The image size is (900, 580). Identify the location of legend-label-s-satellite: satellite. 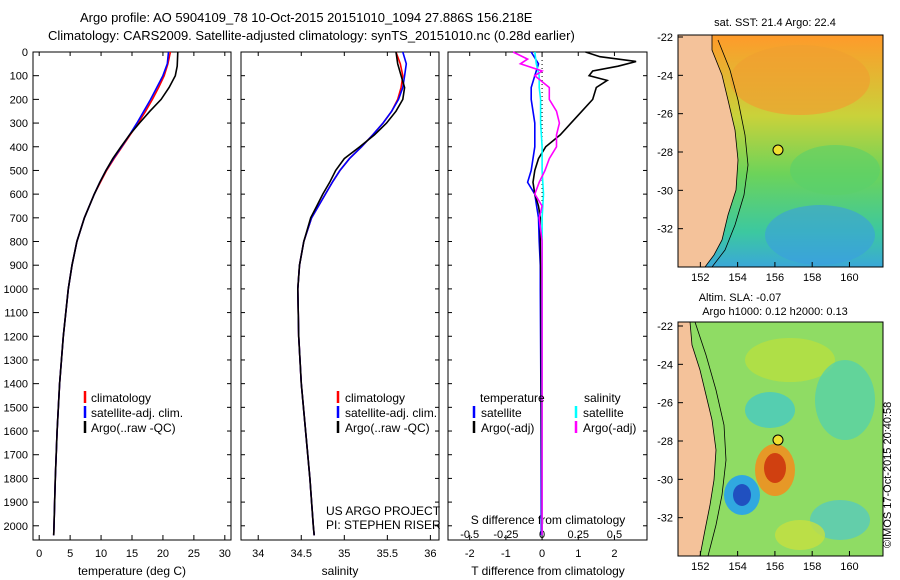
(603, 413).